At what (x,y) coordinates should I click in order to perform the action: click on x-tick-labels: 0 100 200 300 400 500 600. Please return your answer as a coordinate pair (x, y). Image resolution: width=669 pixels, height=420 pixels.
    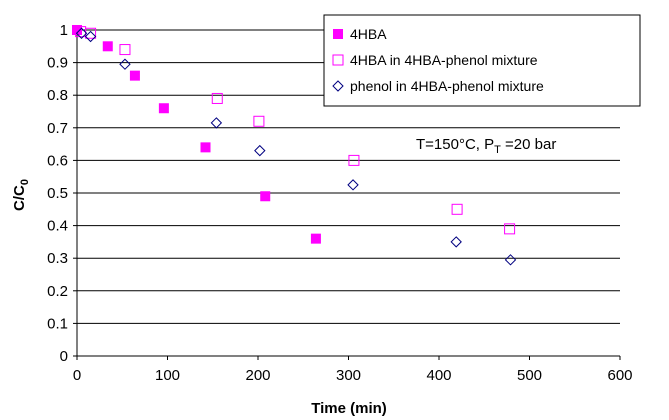
    Looking at the image, I should click on (353, 375).